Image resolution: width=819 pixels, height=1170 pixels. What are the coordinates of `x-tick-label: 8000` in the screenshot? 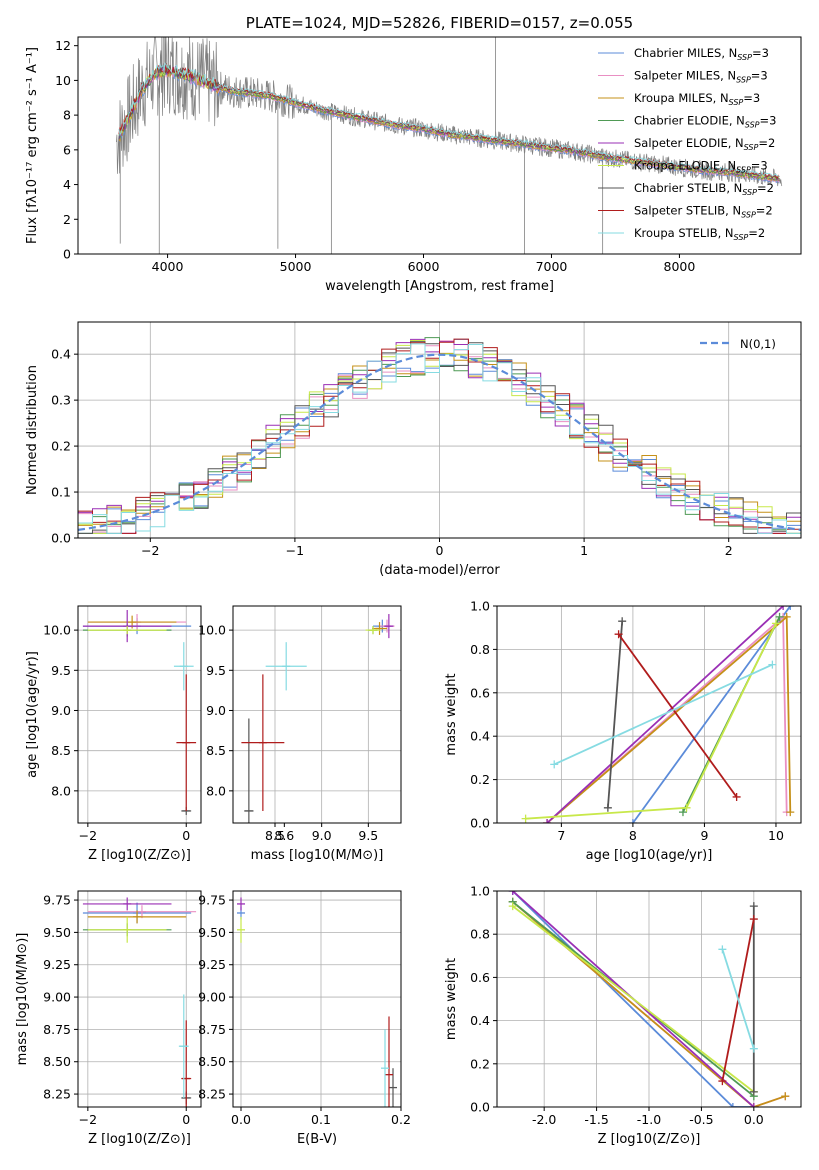 It's located at (680, 266).